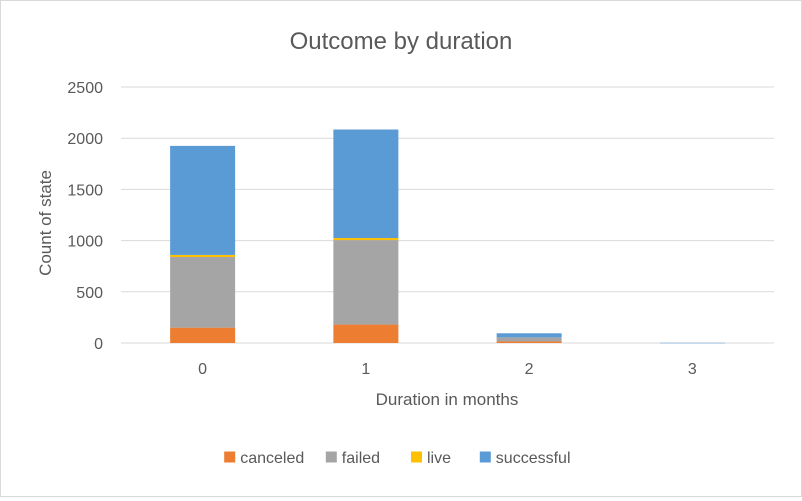 This screenshot has width=802, height=501. I want to click on legend-swatch-failed, so click(331, 457).